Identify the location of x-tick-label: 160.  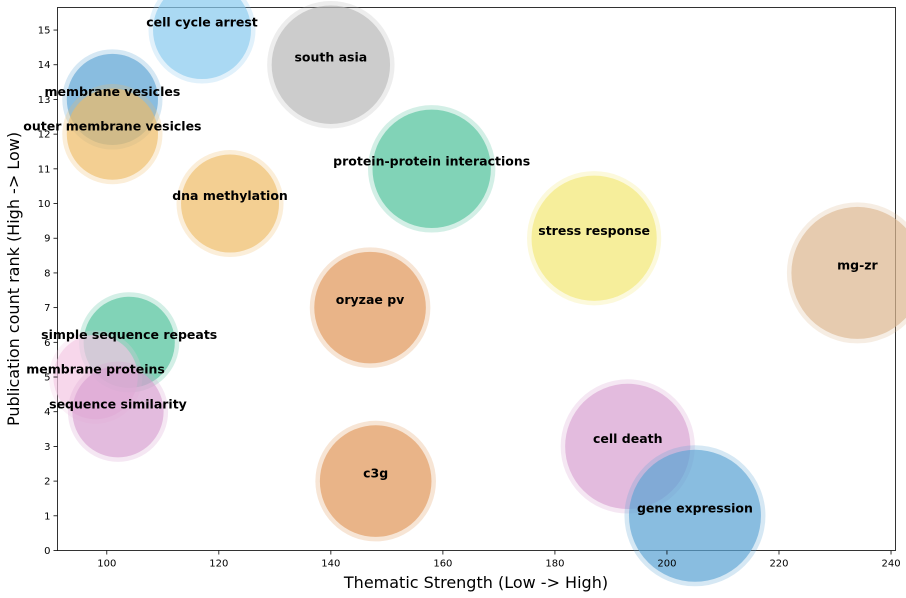
(442, 564).